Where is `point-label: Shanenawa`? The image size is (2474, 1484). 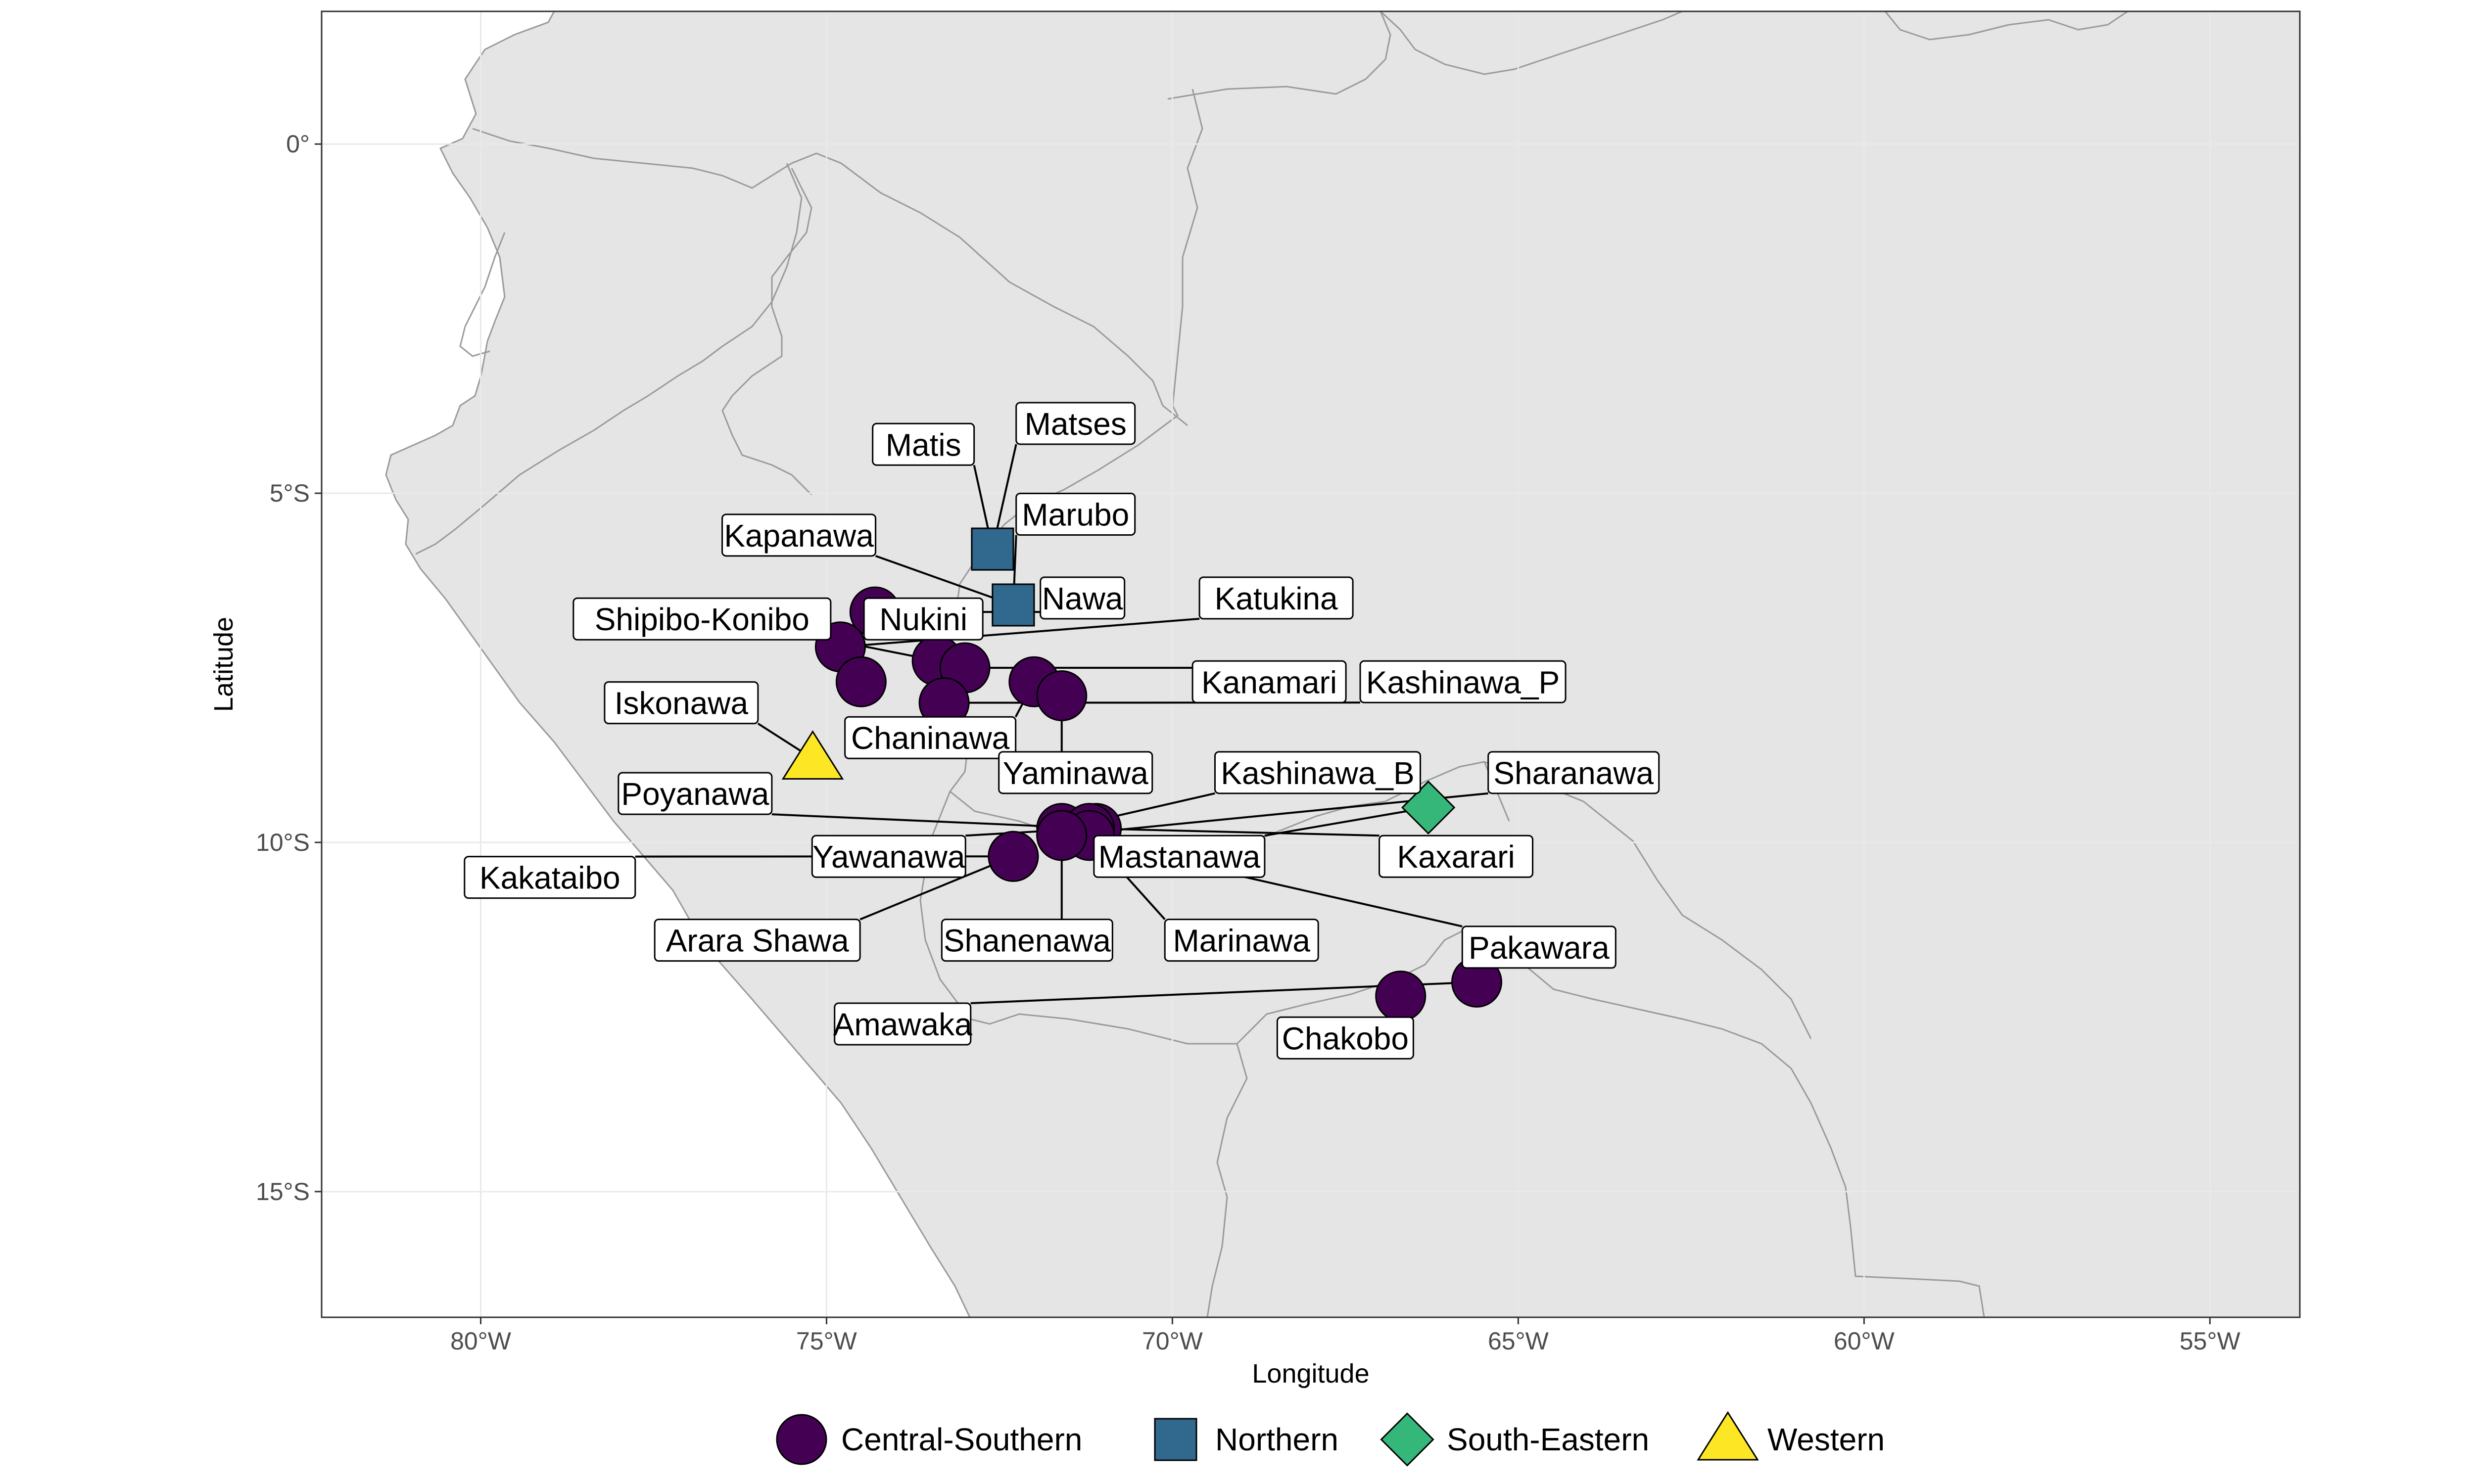 point-label: Shanenawa is located at coordinates (1028, 941).